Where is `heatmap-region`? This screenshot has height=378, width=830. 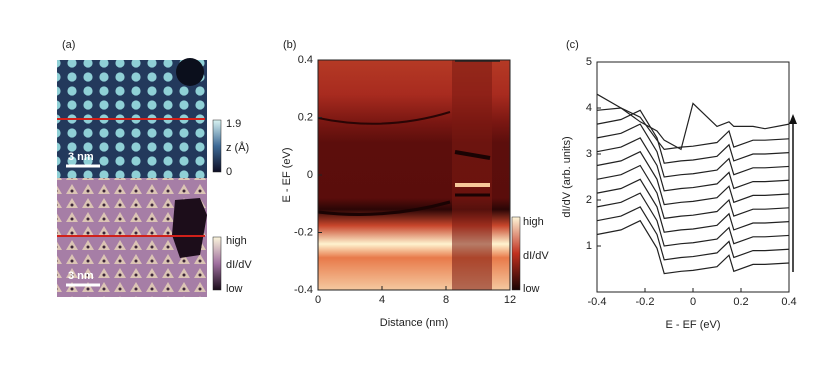
heatmap-region is located at coordinates (472, 175).